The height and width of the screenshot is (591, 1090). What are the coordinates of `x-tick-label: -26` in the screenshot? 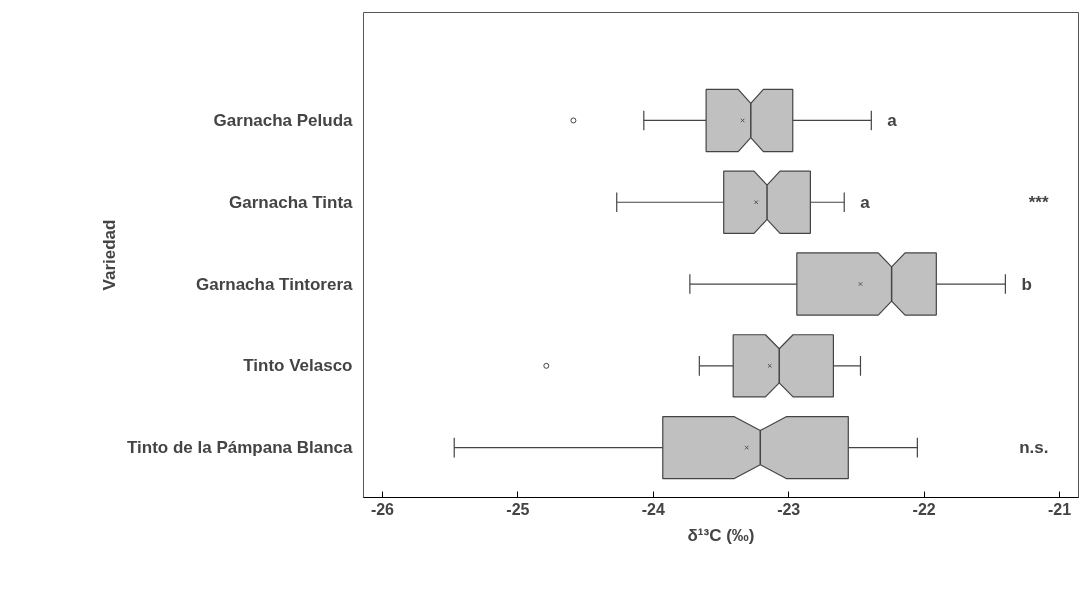 It's located at (382, 509).